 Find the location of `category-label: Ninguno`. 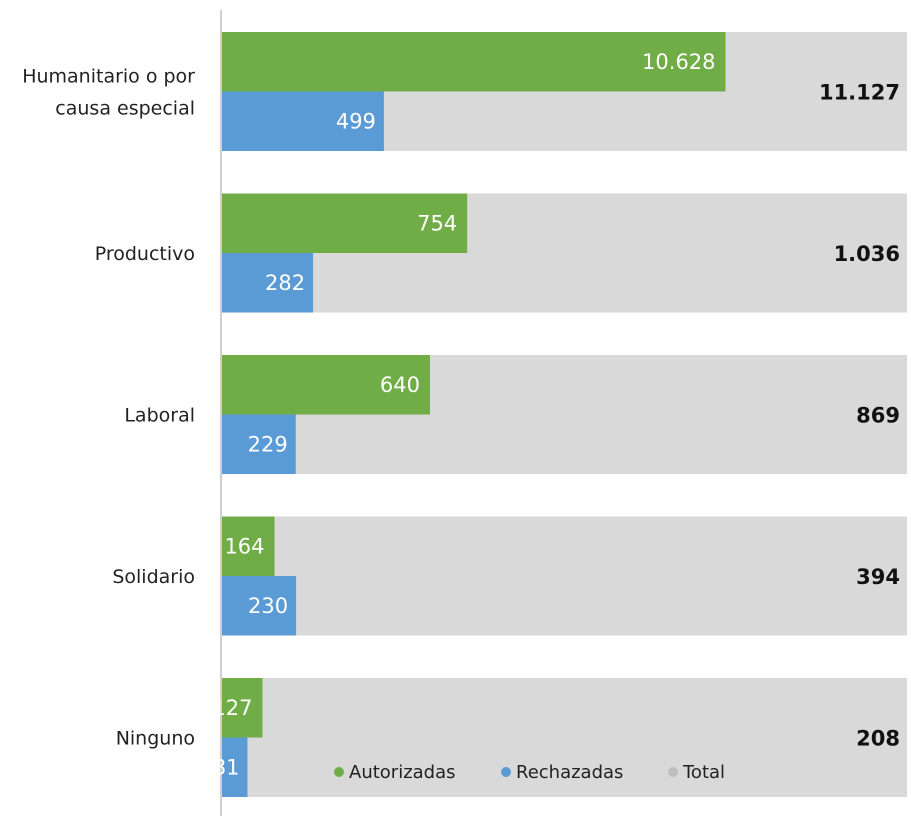

category-label: Ninguno is located at coordinates (155, 739).